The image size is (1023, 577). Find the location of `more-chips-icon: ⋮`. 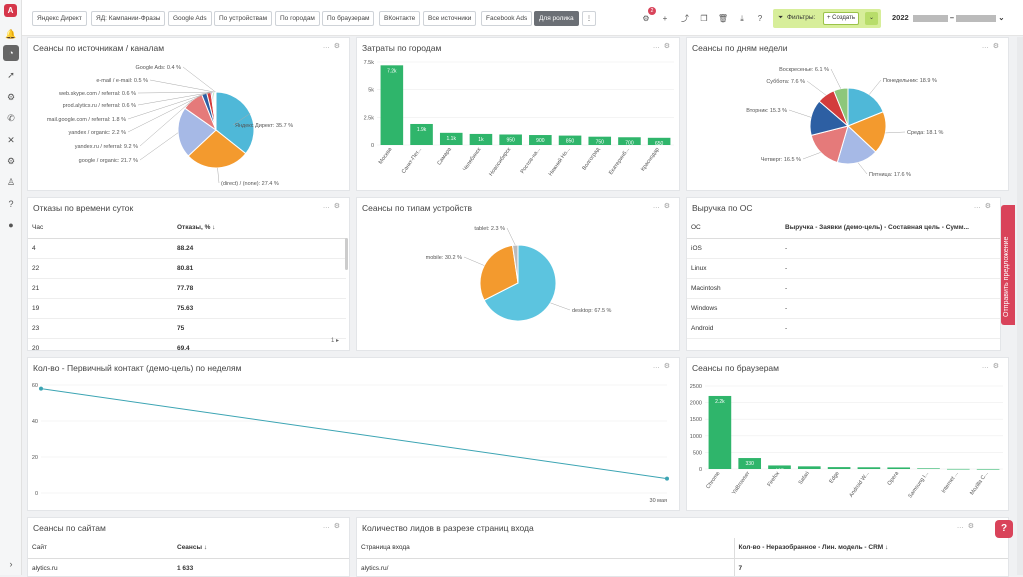

more-chips-icon: ⋮ is located at coordinates (589, 18).